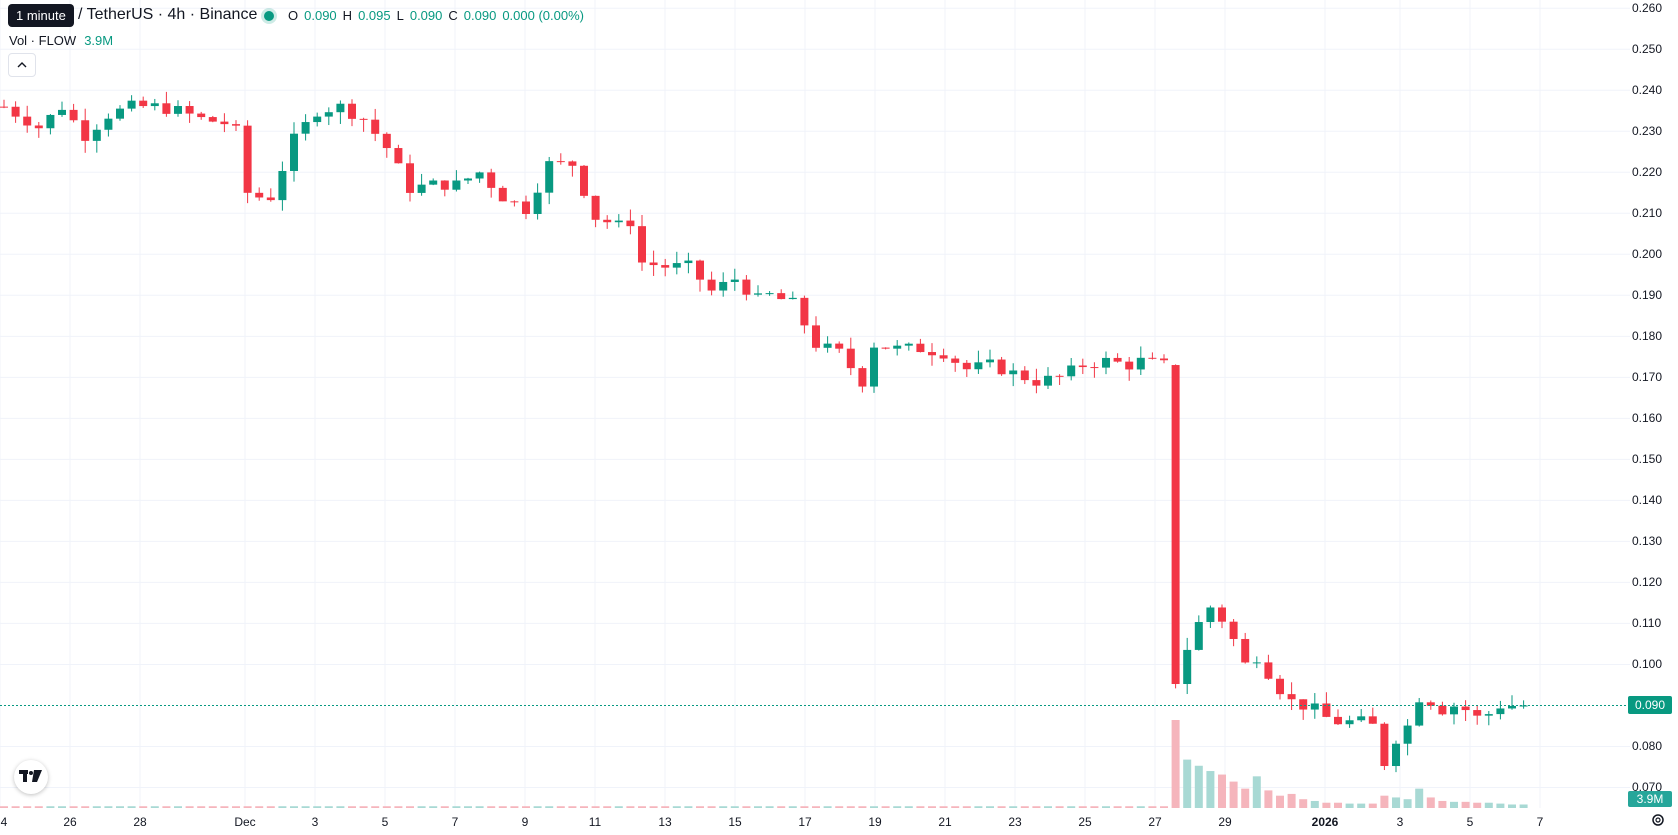 The height and width of the screenshot is (835, 1678). What do you see at coordinates (1647, 90) in the screenshot?
I see `price-tick-label: 0.240` at bounding box center [1647, 90].